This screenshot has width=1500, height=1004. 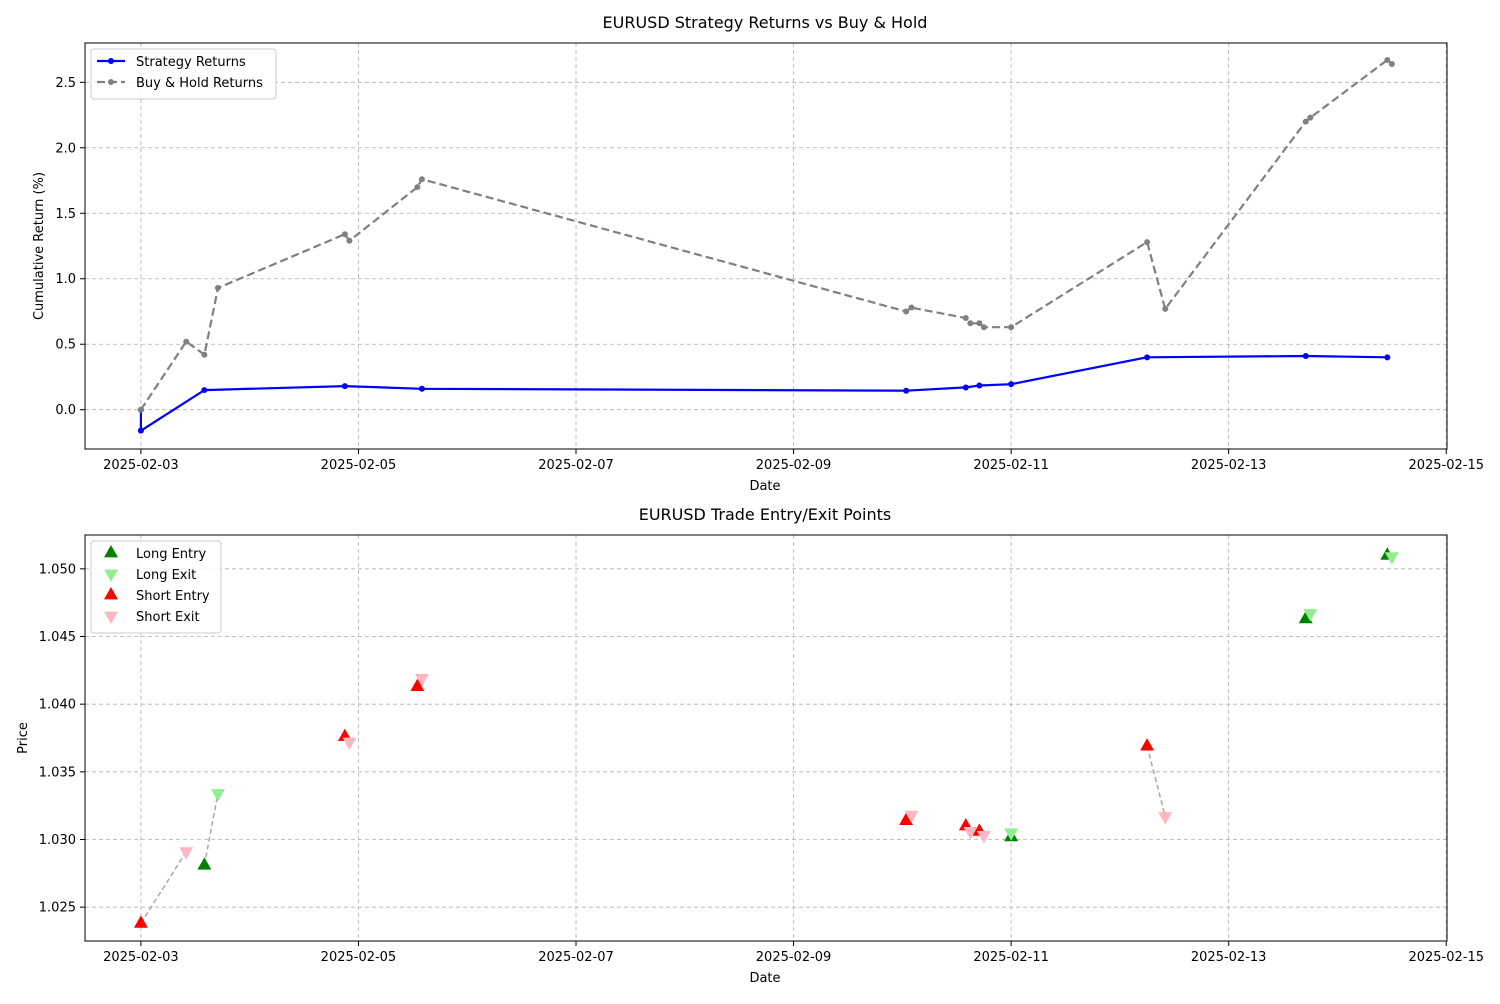 I want to click on y-tick-label: 1.050, so click(x=57, y=569).